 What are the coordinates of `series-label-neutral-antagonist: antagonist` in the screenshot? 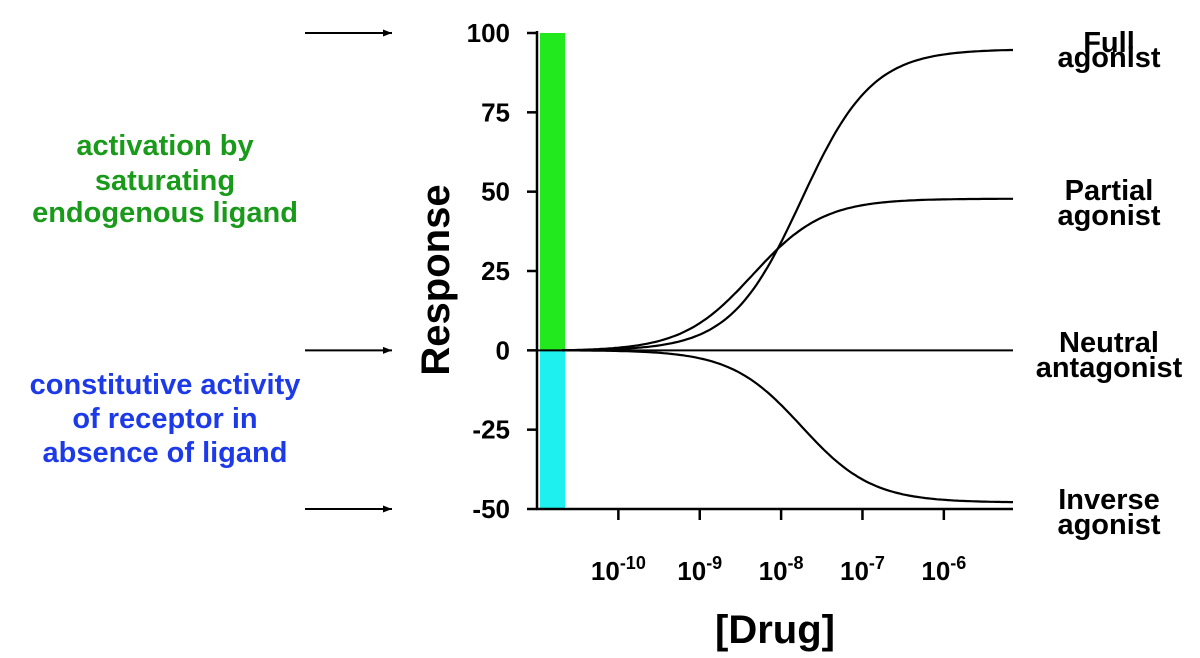 It's located at (1109, 368).